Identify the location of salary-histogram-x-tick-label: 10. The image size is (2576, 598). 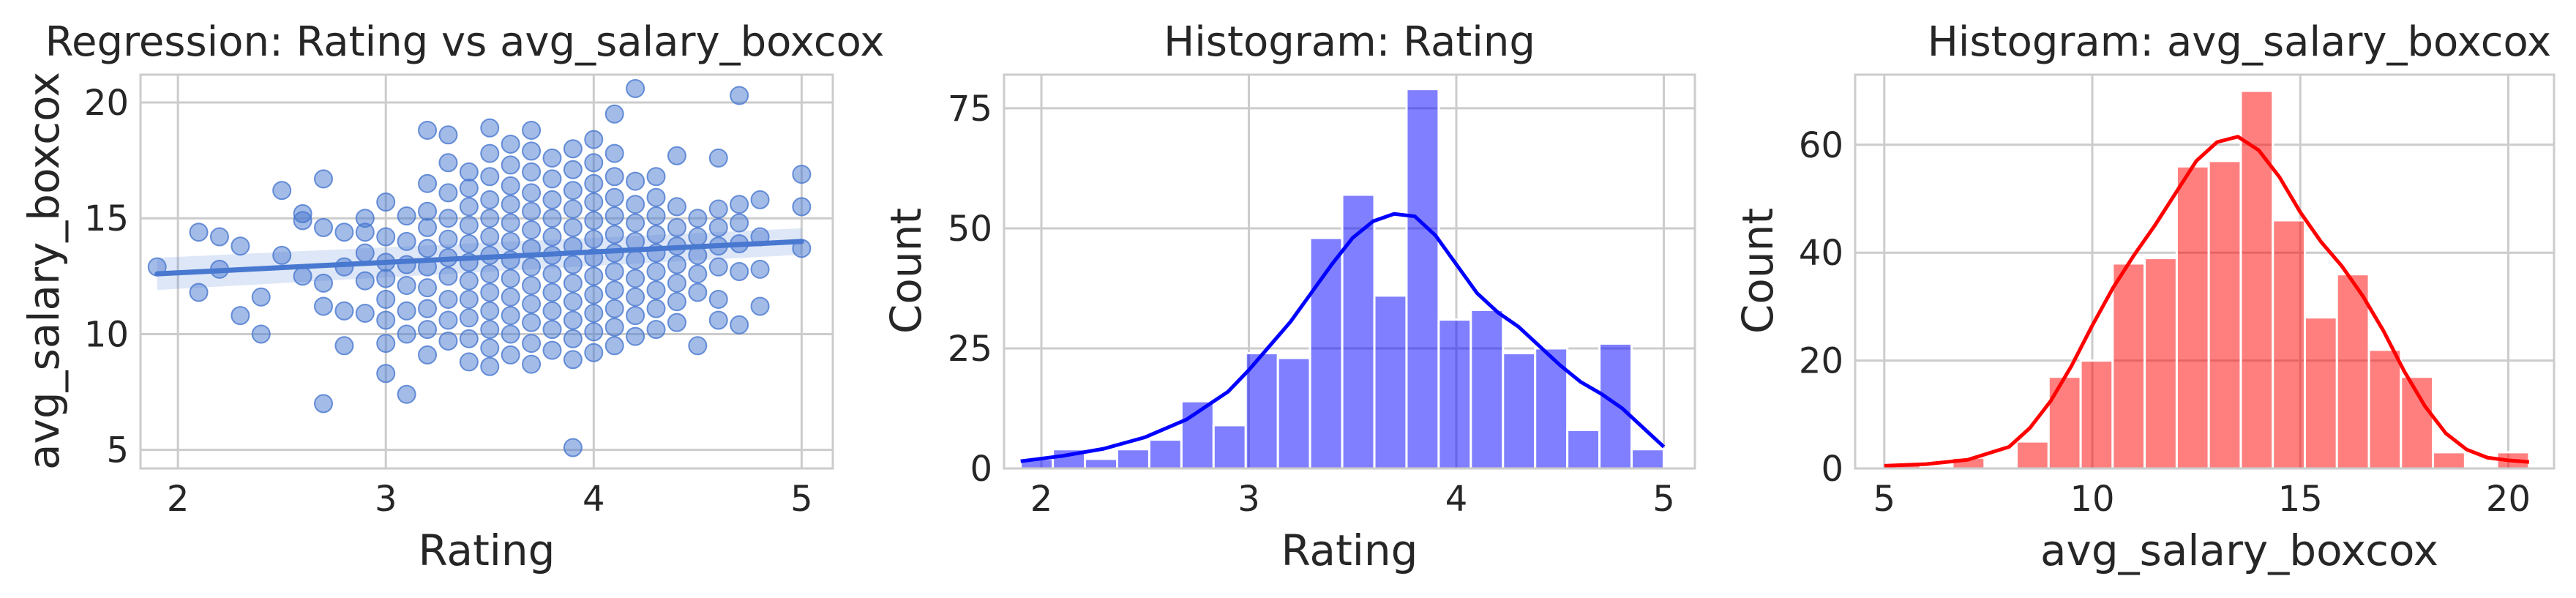
(2092, 500).